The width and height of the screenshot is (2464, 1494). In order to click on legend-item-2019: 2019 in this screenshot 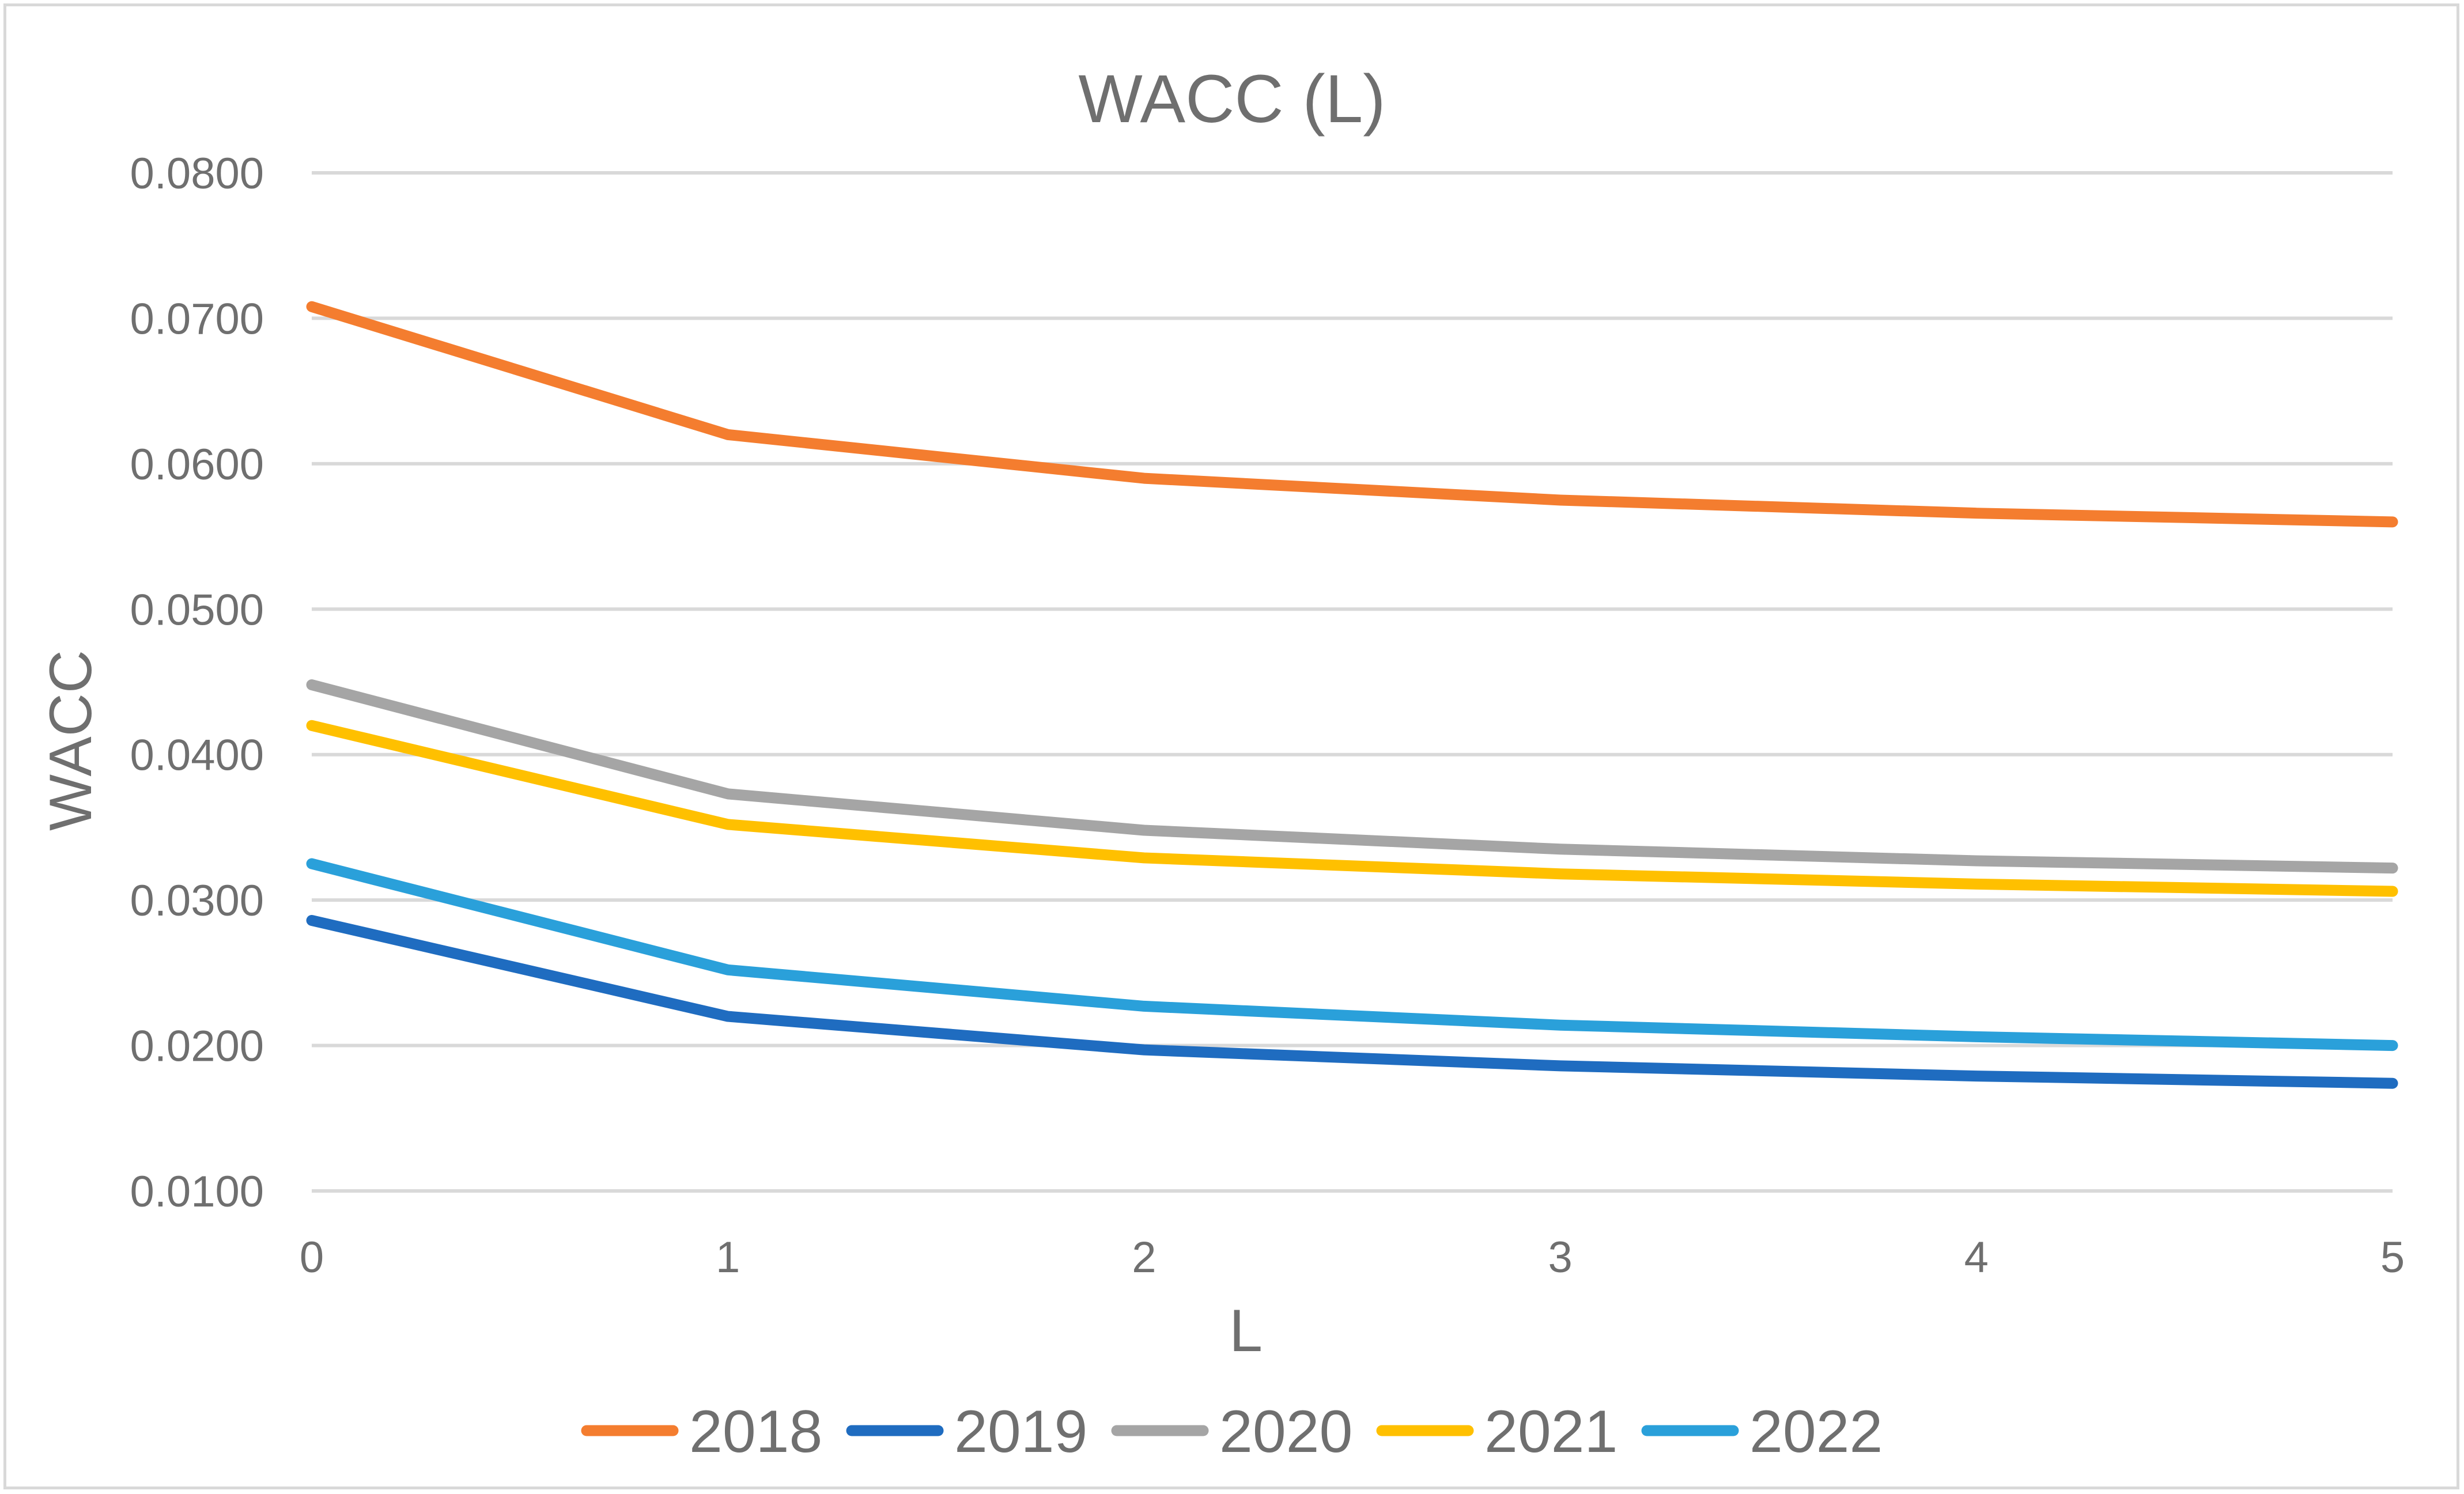, I will do `click(966, 1431)`.